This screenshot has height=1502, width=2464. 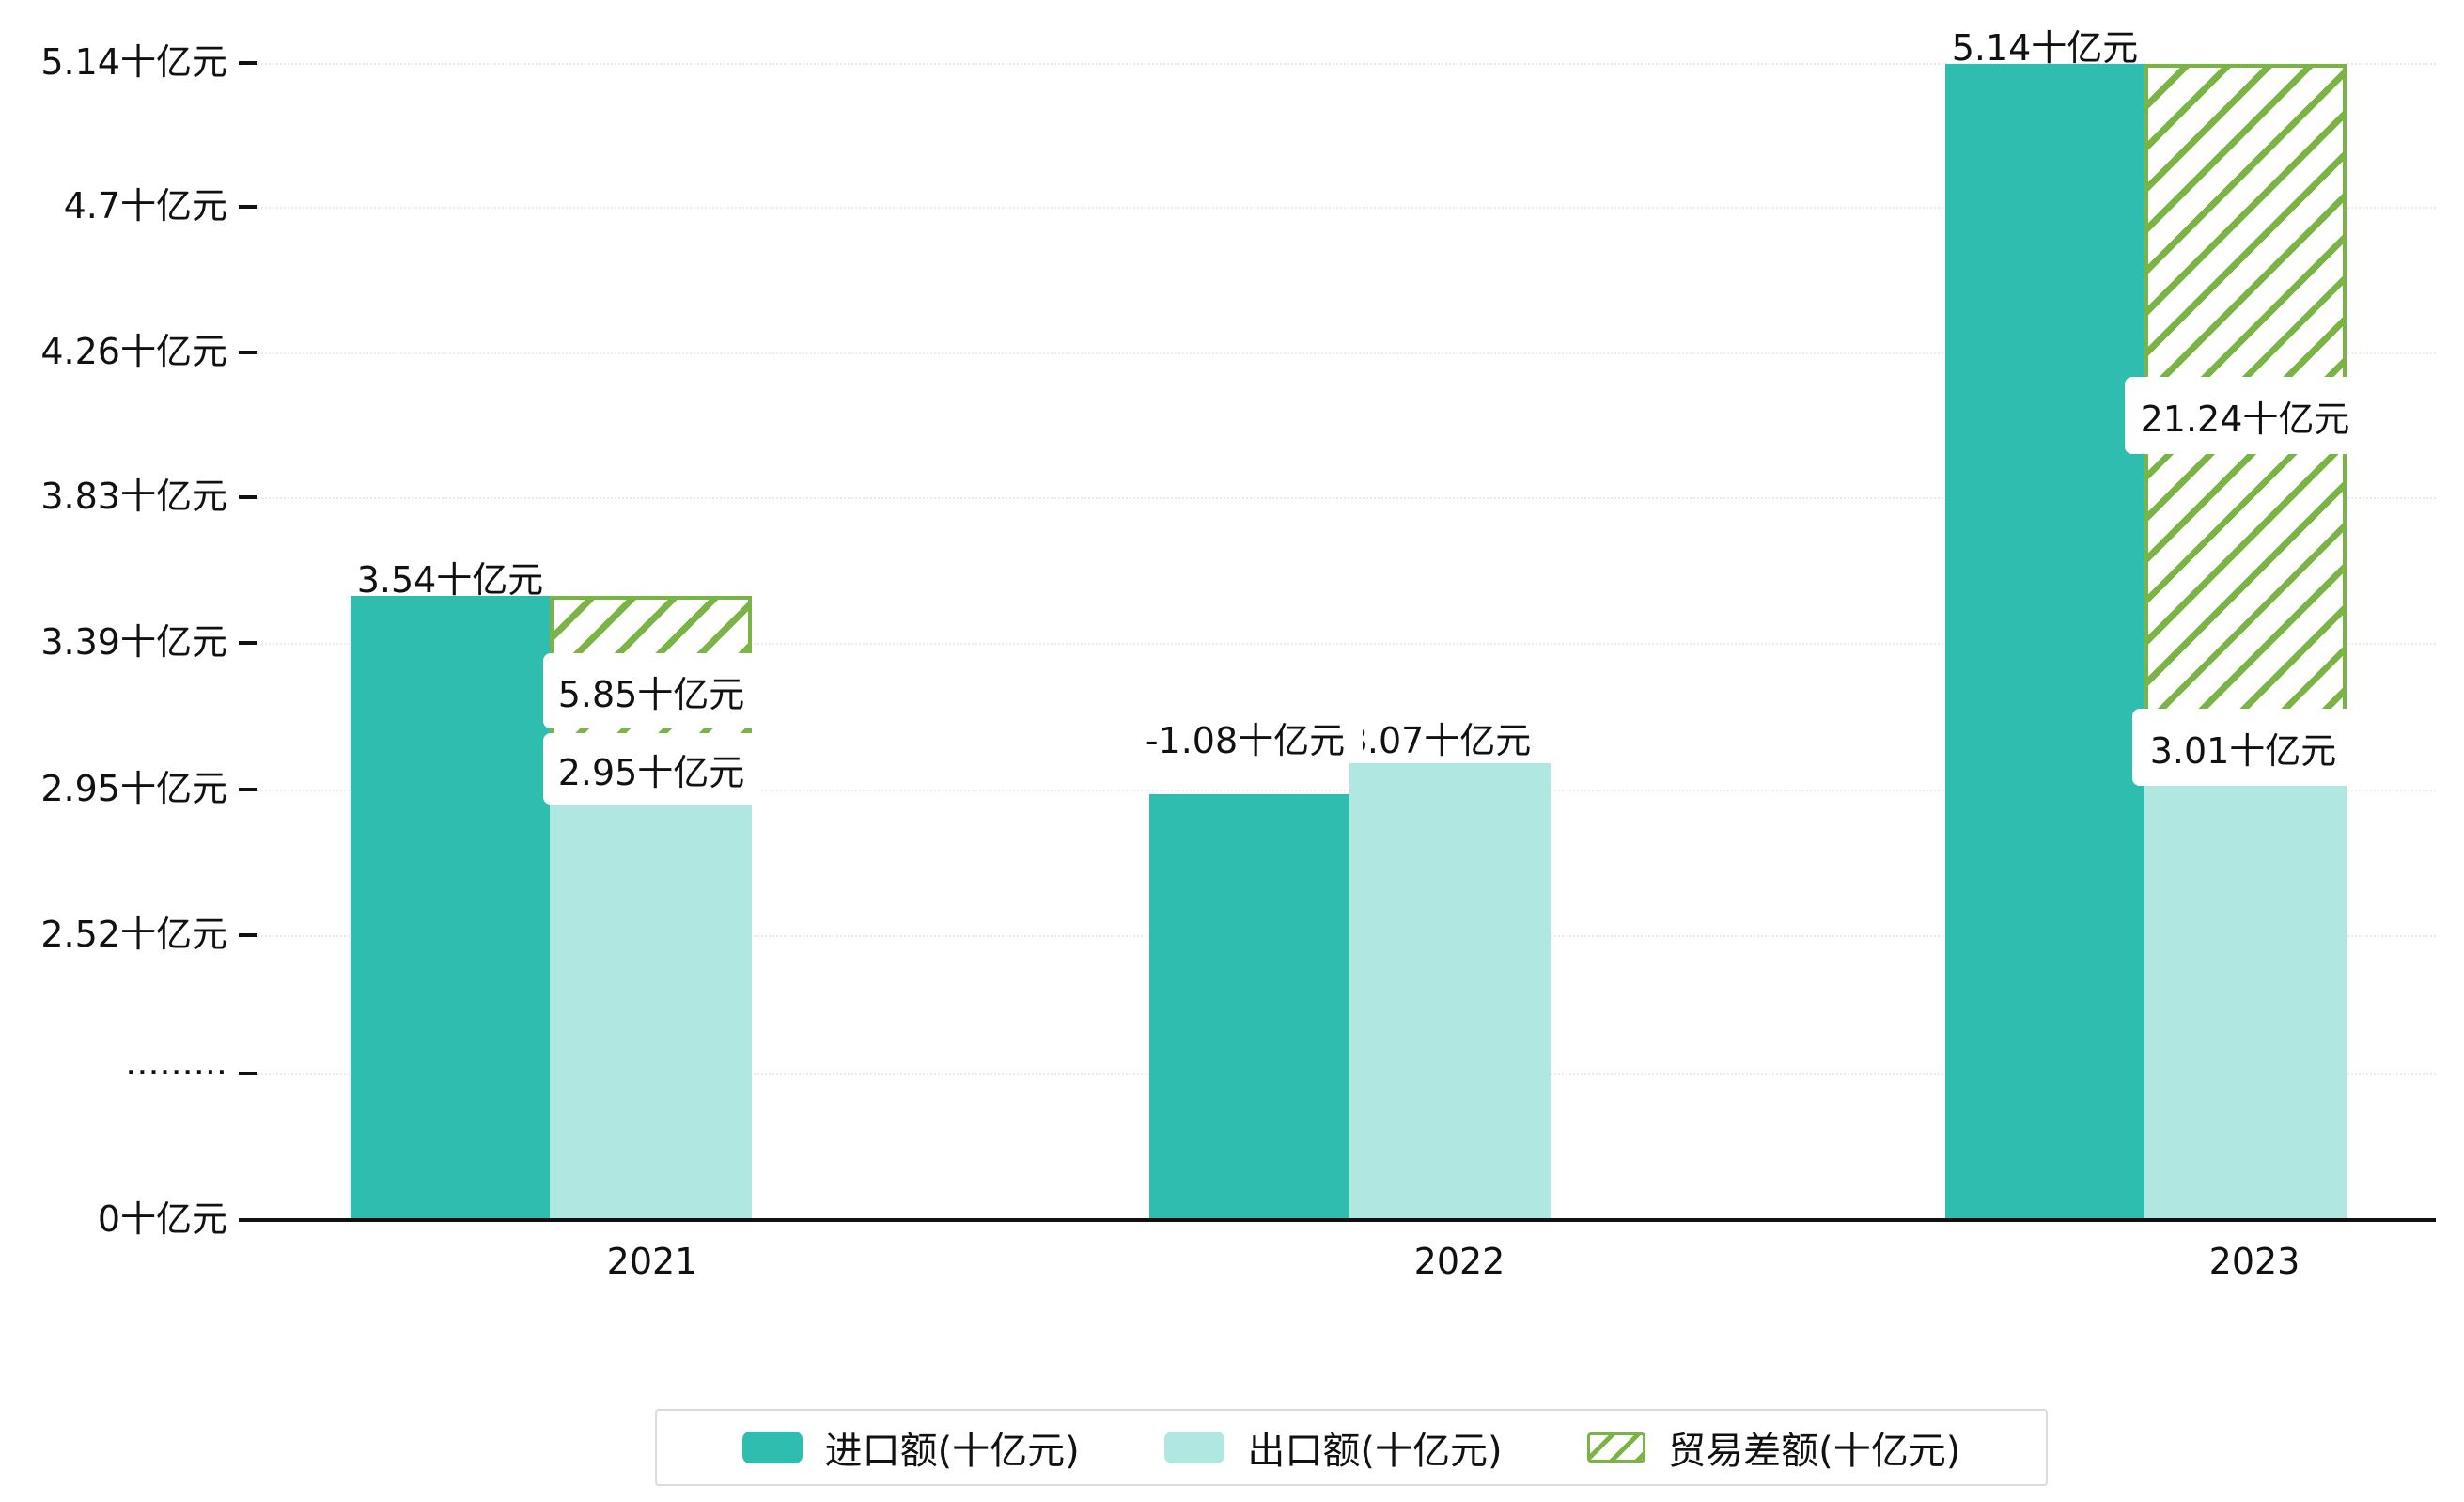 I want to click on legend-item-trade-balance: 贸易差额(十亿元), so click(x=1773, y=1447).